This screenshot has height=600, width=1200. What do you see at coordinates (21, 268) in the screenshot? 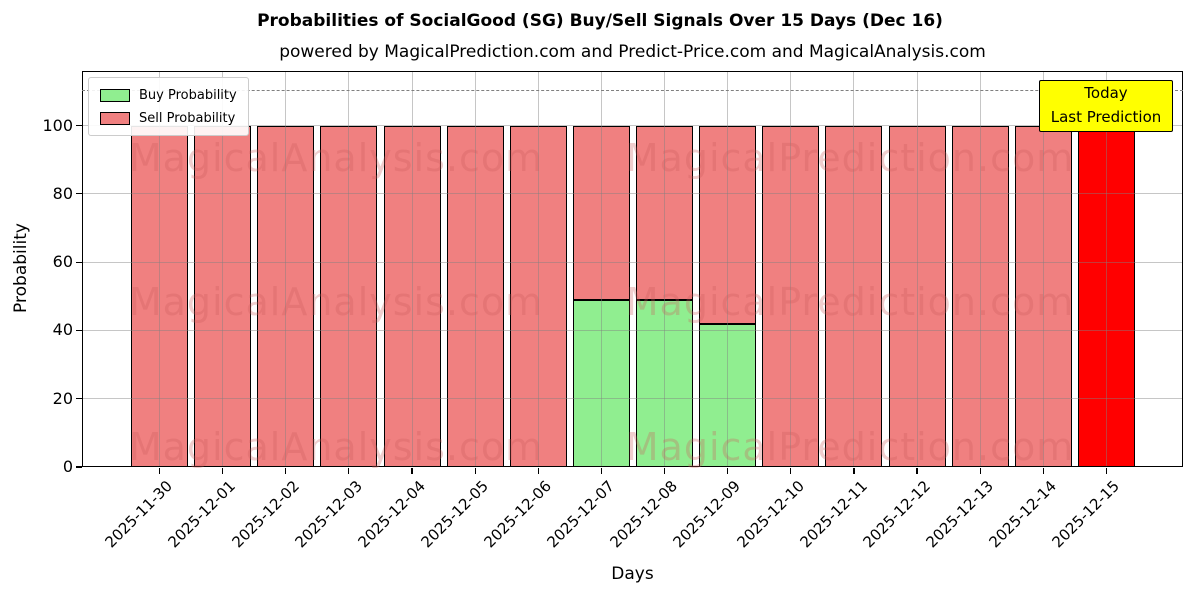
I see `y-axis-label: Probability` at bounding box center [21, 268].